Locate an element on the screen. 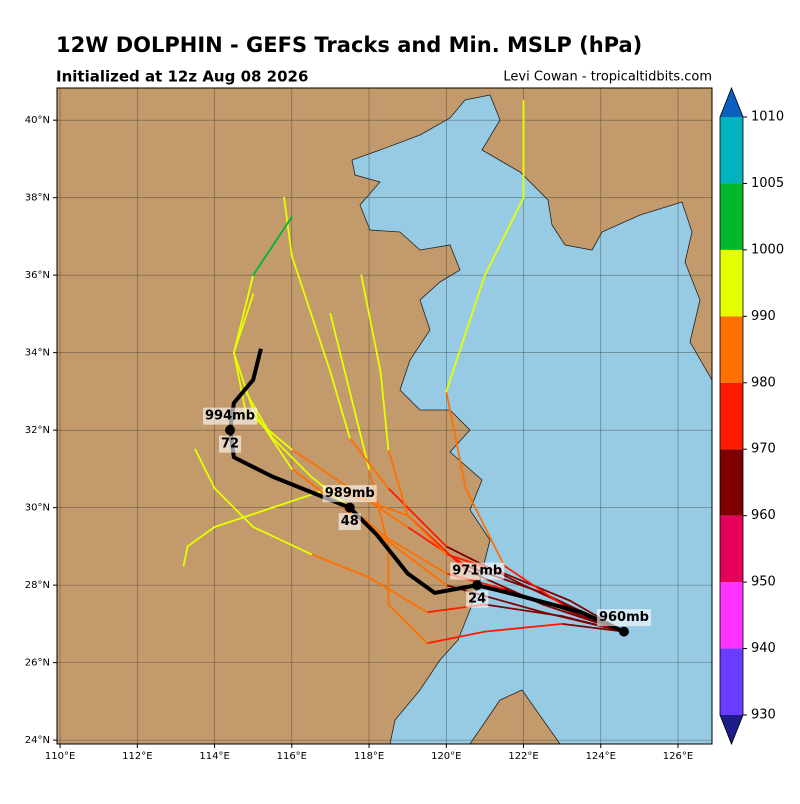 The image size is (800, 804). colorbar: 930 940 950 960 970 980 990 1000 1005 1010 is located at coordinates (751, 416).